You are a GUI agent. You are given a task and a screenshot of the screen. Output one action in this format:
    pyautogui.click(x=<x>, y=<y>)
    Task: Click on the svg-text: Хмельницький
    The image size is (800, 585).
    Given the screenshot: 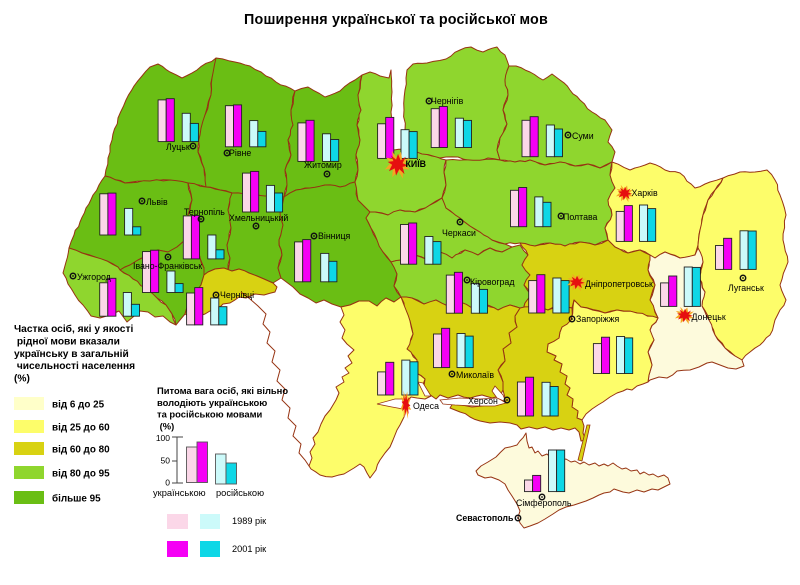 What is the action you would take?
    pyautogui.click(x=258, y=218)
    